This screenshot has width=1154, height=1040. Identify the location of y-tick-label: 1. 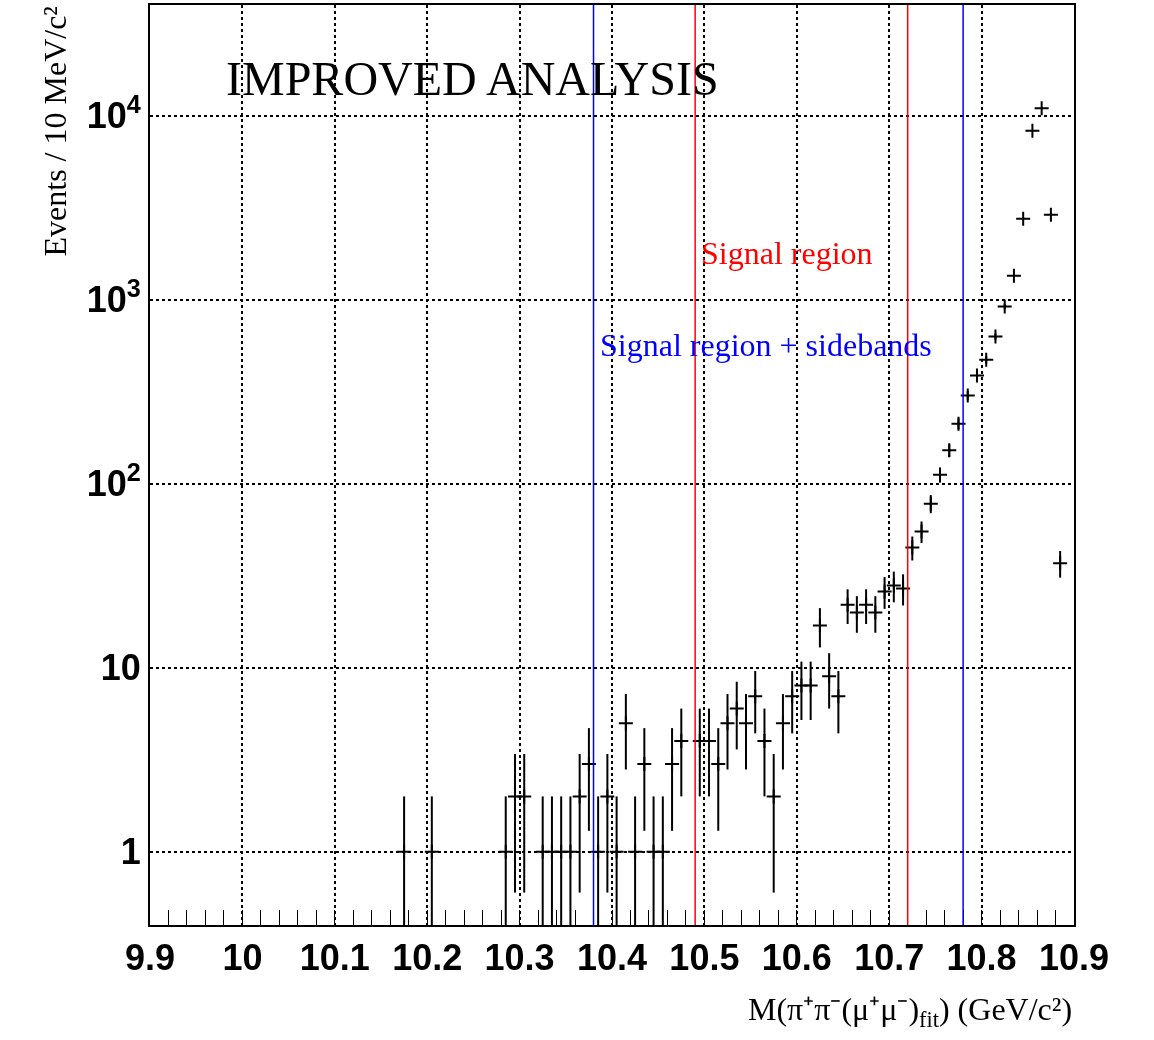
(130, 852).